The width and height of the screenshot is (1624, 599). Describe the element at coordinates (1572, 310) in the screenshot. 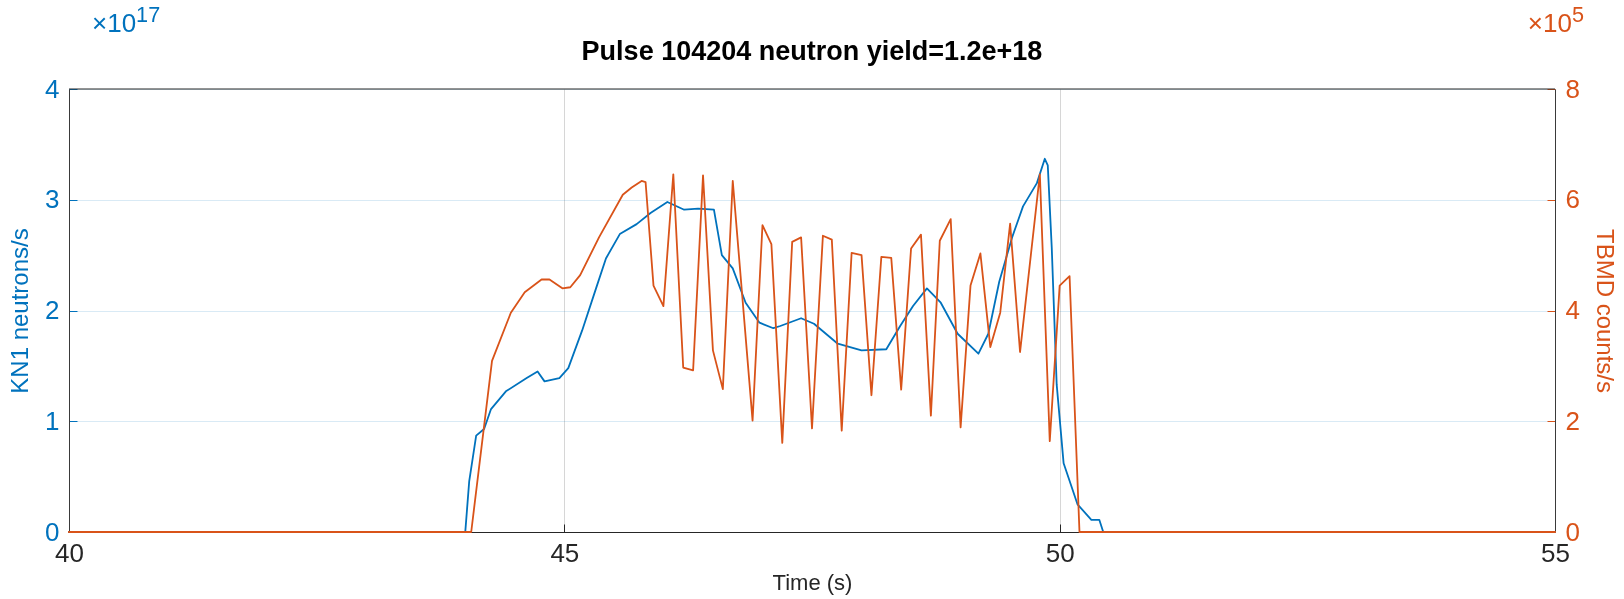

I see `y2-tick-label: 4` at that location.